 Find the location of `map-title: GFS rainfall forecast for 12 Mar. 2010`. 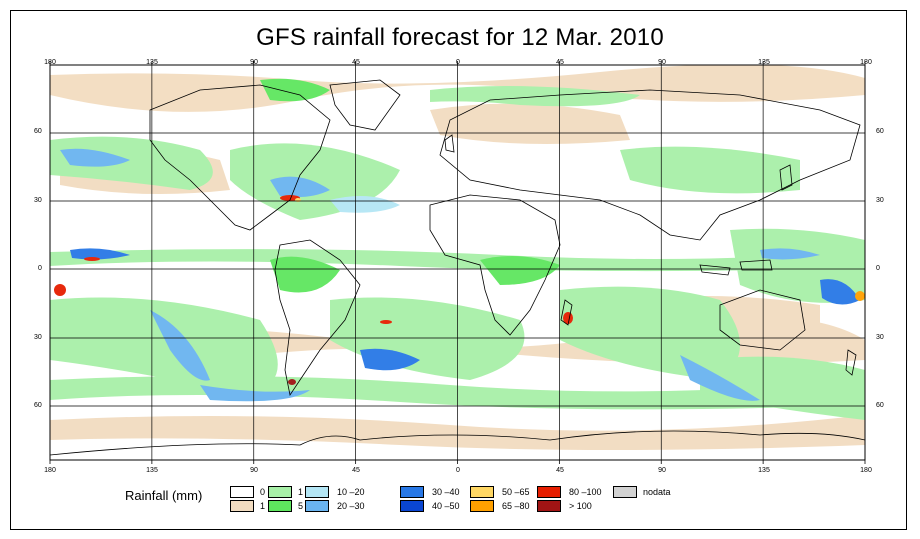

map-title: GFS rainfall forecast for 12 Mar. 2010 is located at coordinates (460, 37).